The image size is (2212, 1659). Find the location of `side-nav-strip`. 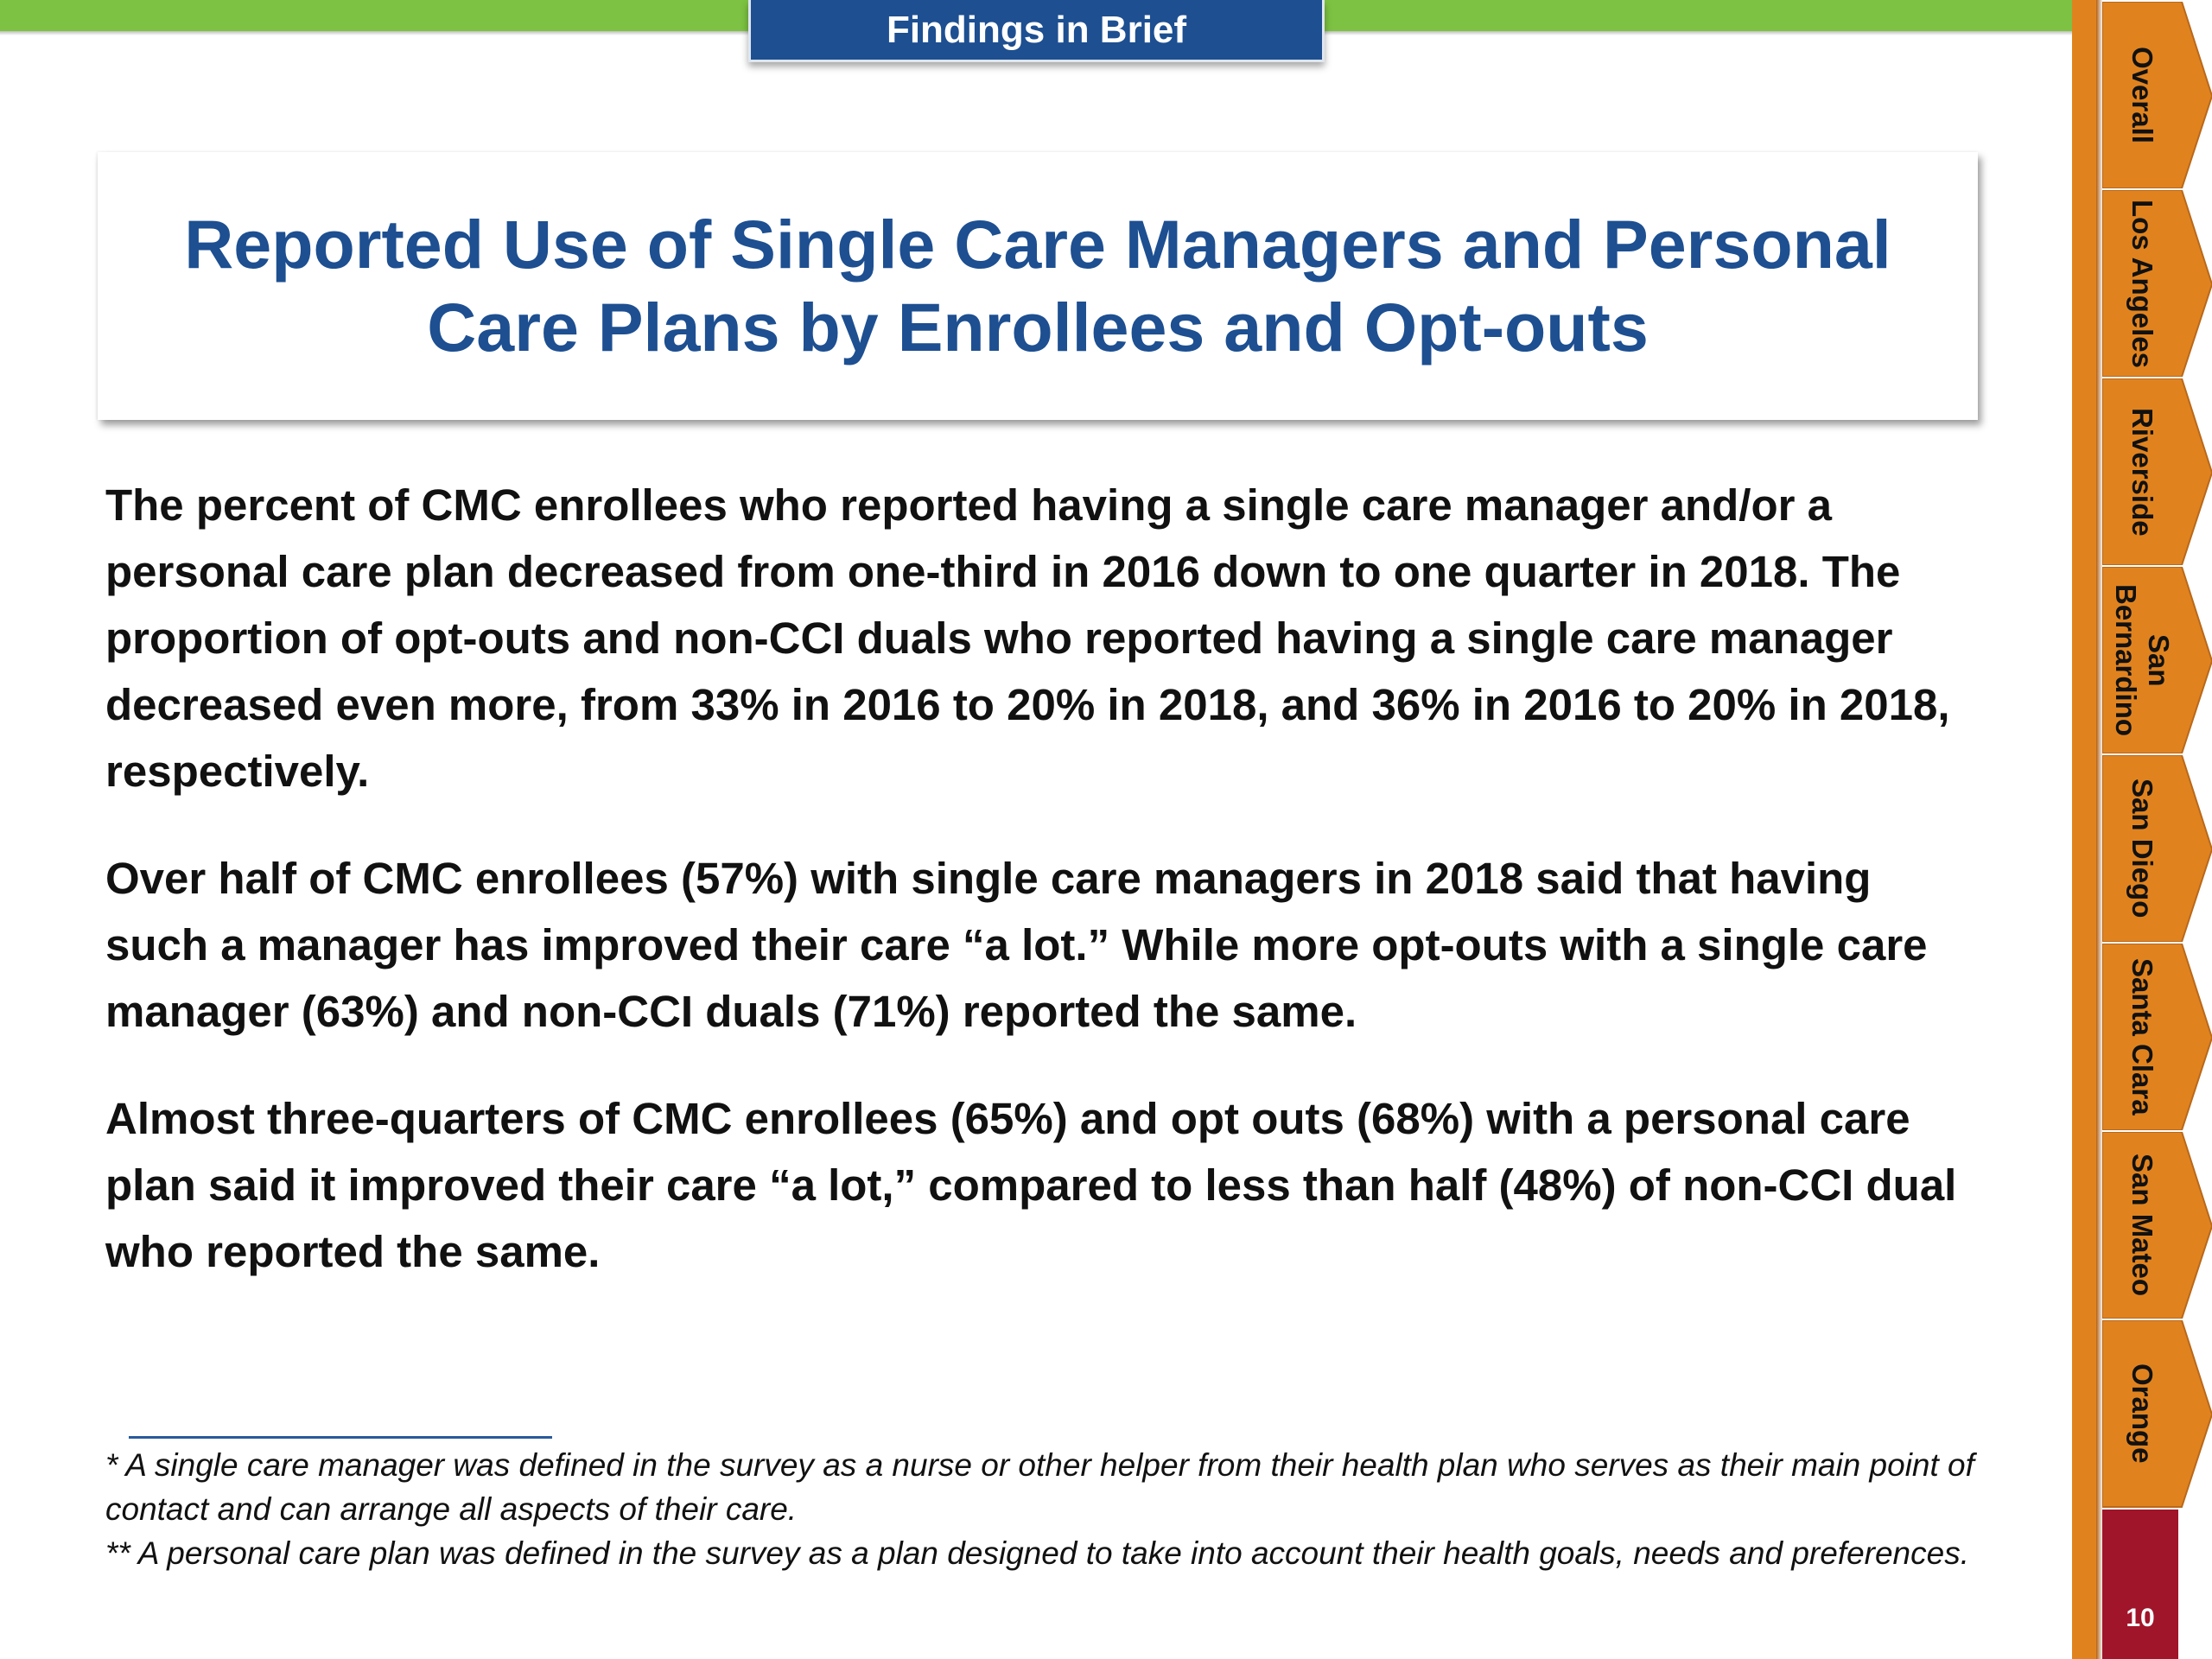

side-nav-strip is located at coordinates (2084, 829).